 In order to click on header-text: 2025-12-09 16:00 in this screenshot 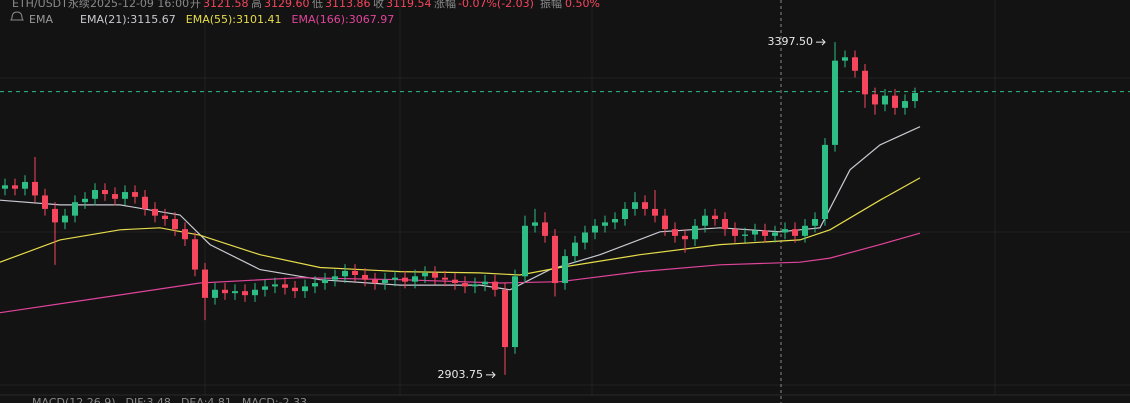, I will do `click(139, 5)`.